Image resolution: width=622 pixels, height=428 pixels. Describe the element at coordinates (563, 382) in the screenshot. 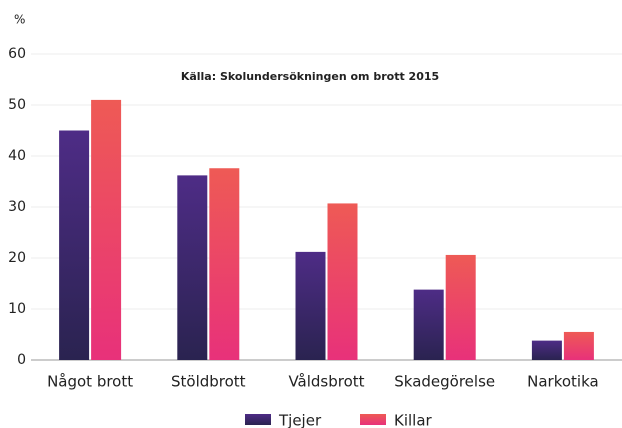

I see `x-tick-label: Narkotika` at that location.